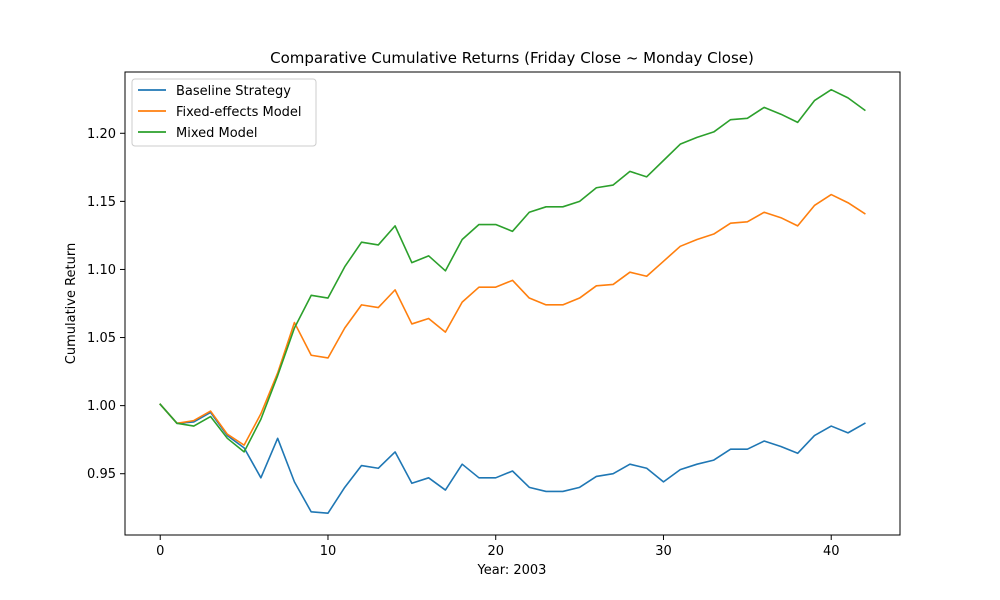 The width and height of the screenshot is (1000, 600). Describe the element at coordinates (239, 112) in the screenshot. I see `legend-label-fixed-effects: Fixed-effects Model` at that location.